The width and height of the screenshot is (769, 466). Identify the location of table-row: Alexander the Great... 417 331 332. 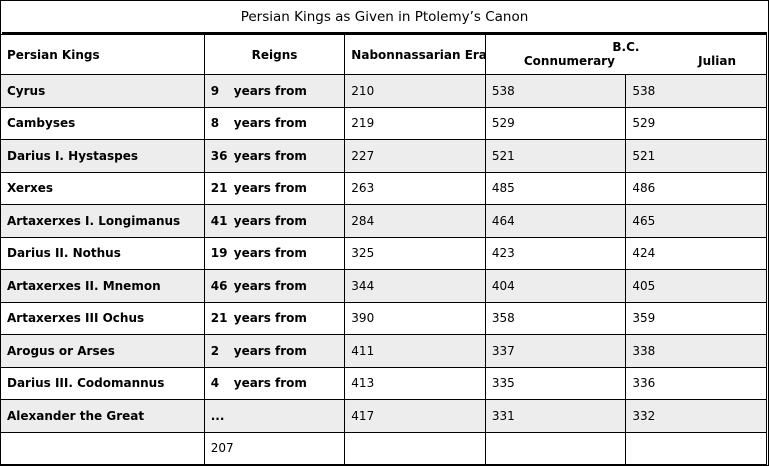
(383, 416).